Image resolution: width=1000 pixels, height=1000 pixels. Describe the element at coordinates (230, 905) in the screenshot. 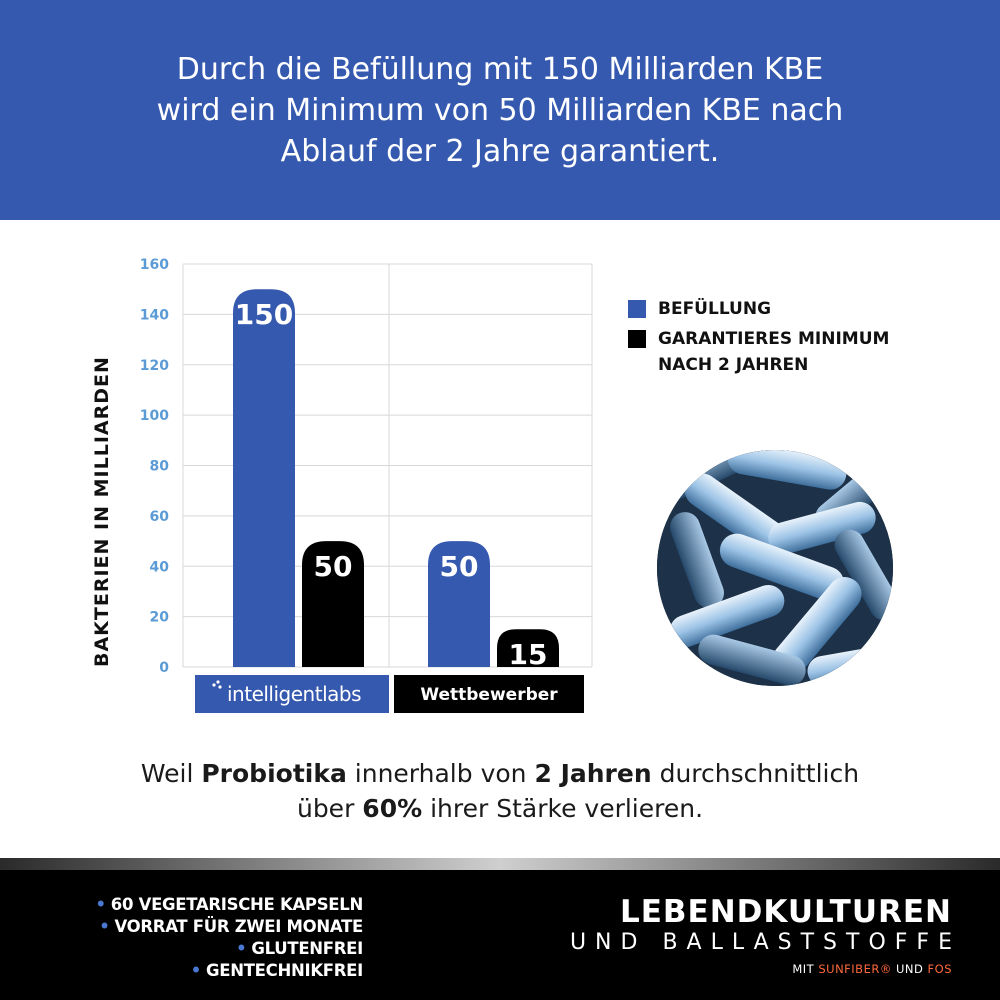

I see `feature-item: 60 VEGETARISCHE KAPSELN` at that location.